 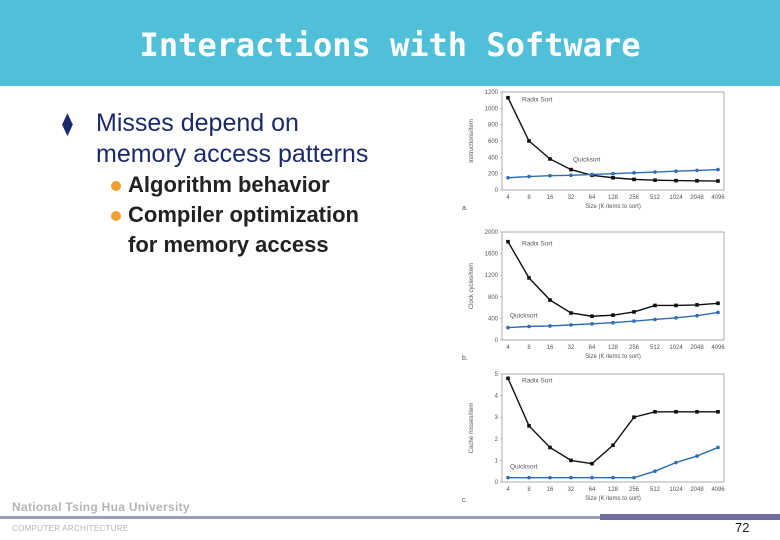 I want to click on x-tick-label: 16, so click(x=550, y=490).